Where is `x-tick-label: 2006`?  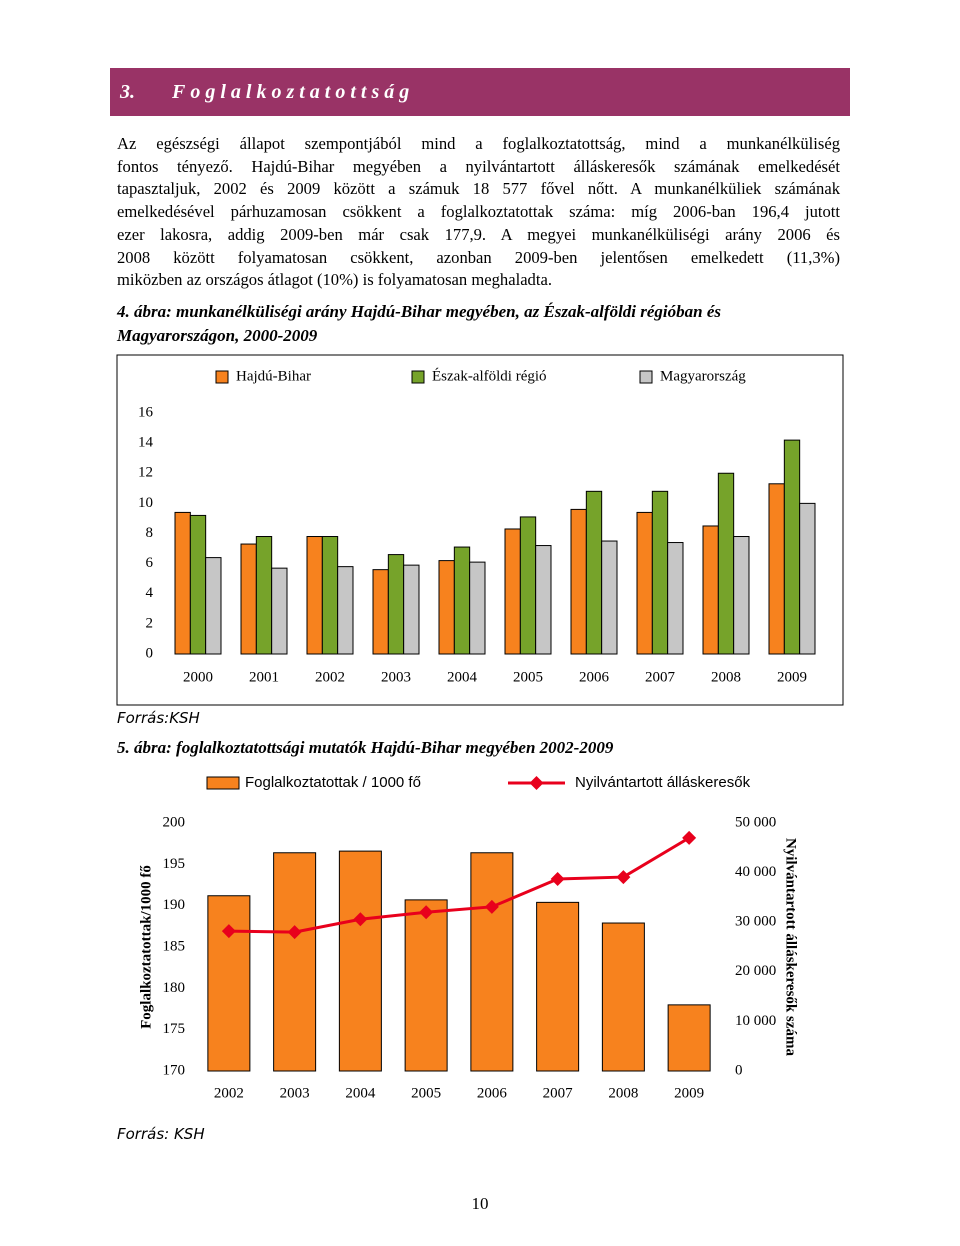
x-tick-label: 2006 is located at coordinates (492, 1093).